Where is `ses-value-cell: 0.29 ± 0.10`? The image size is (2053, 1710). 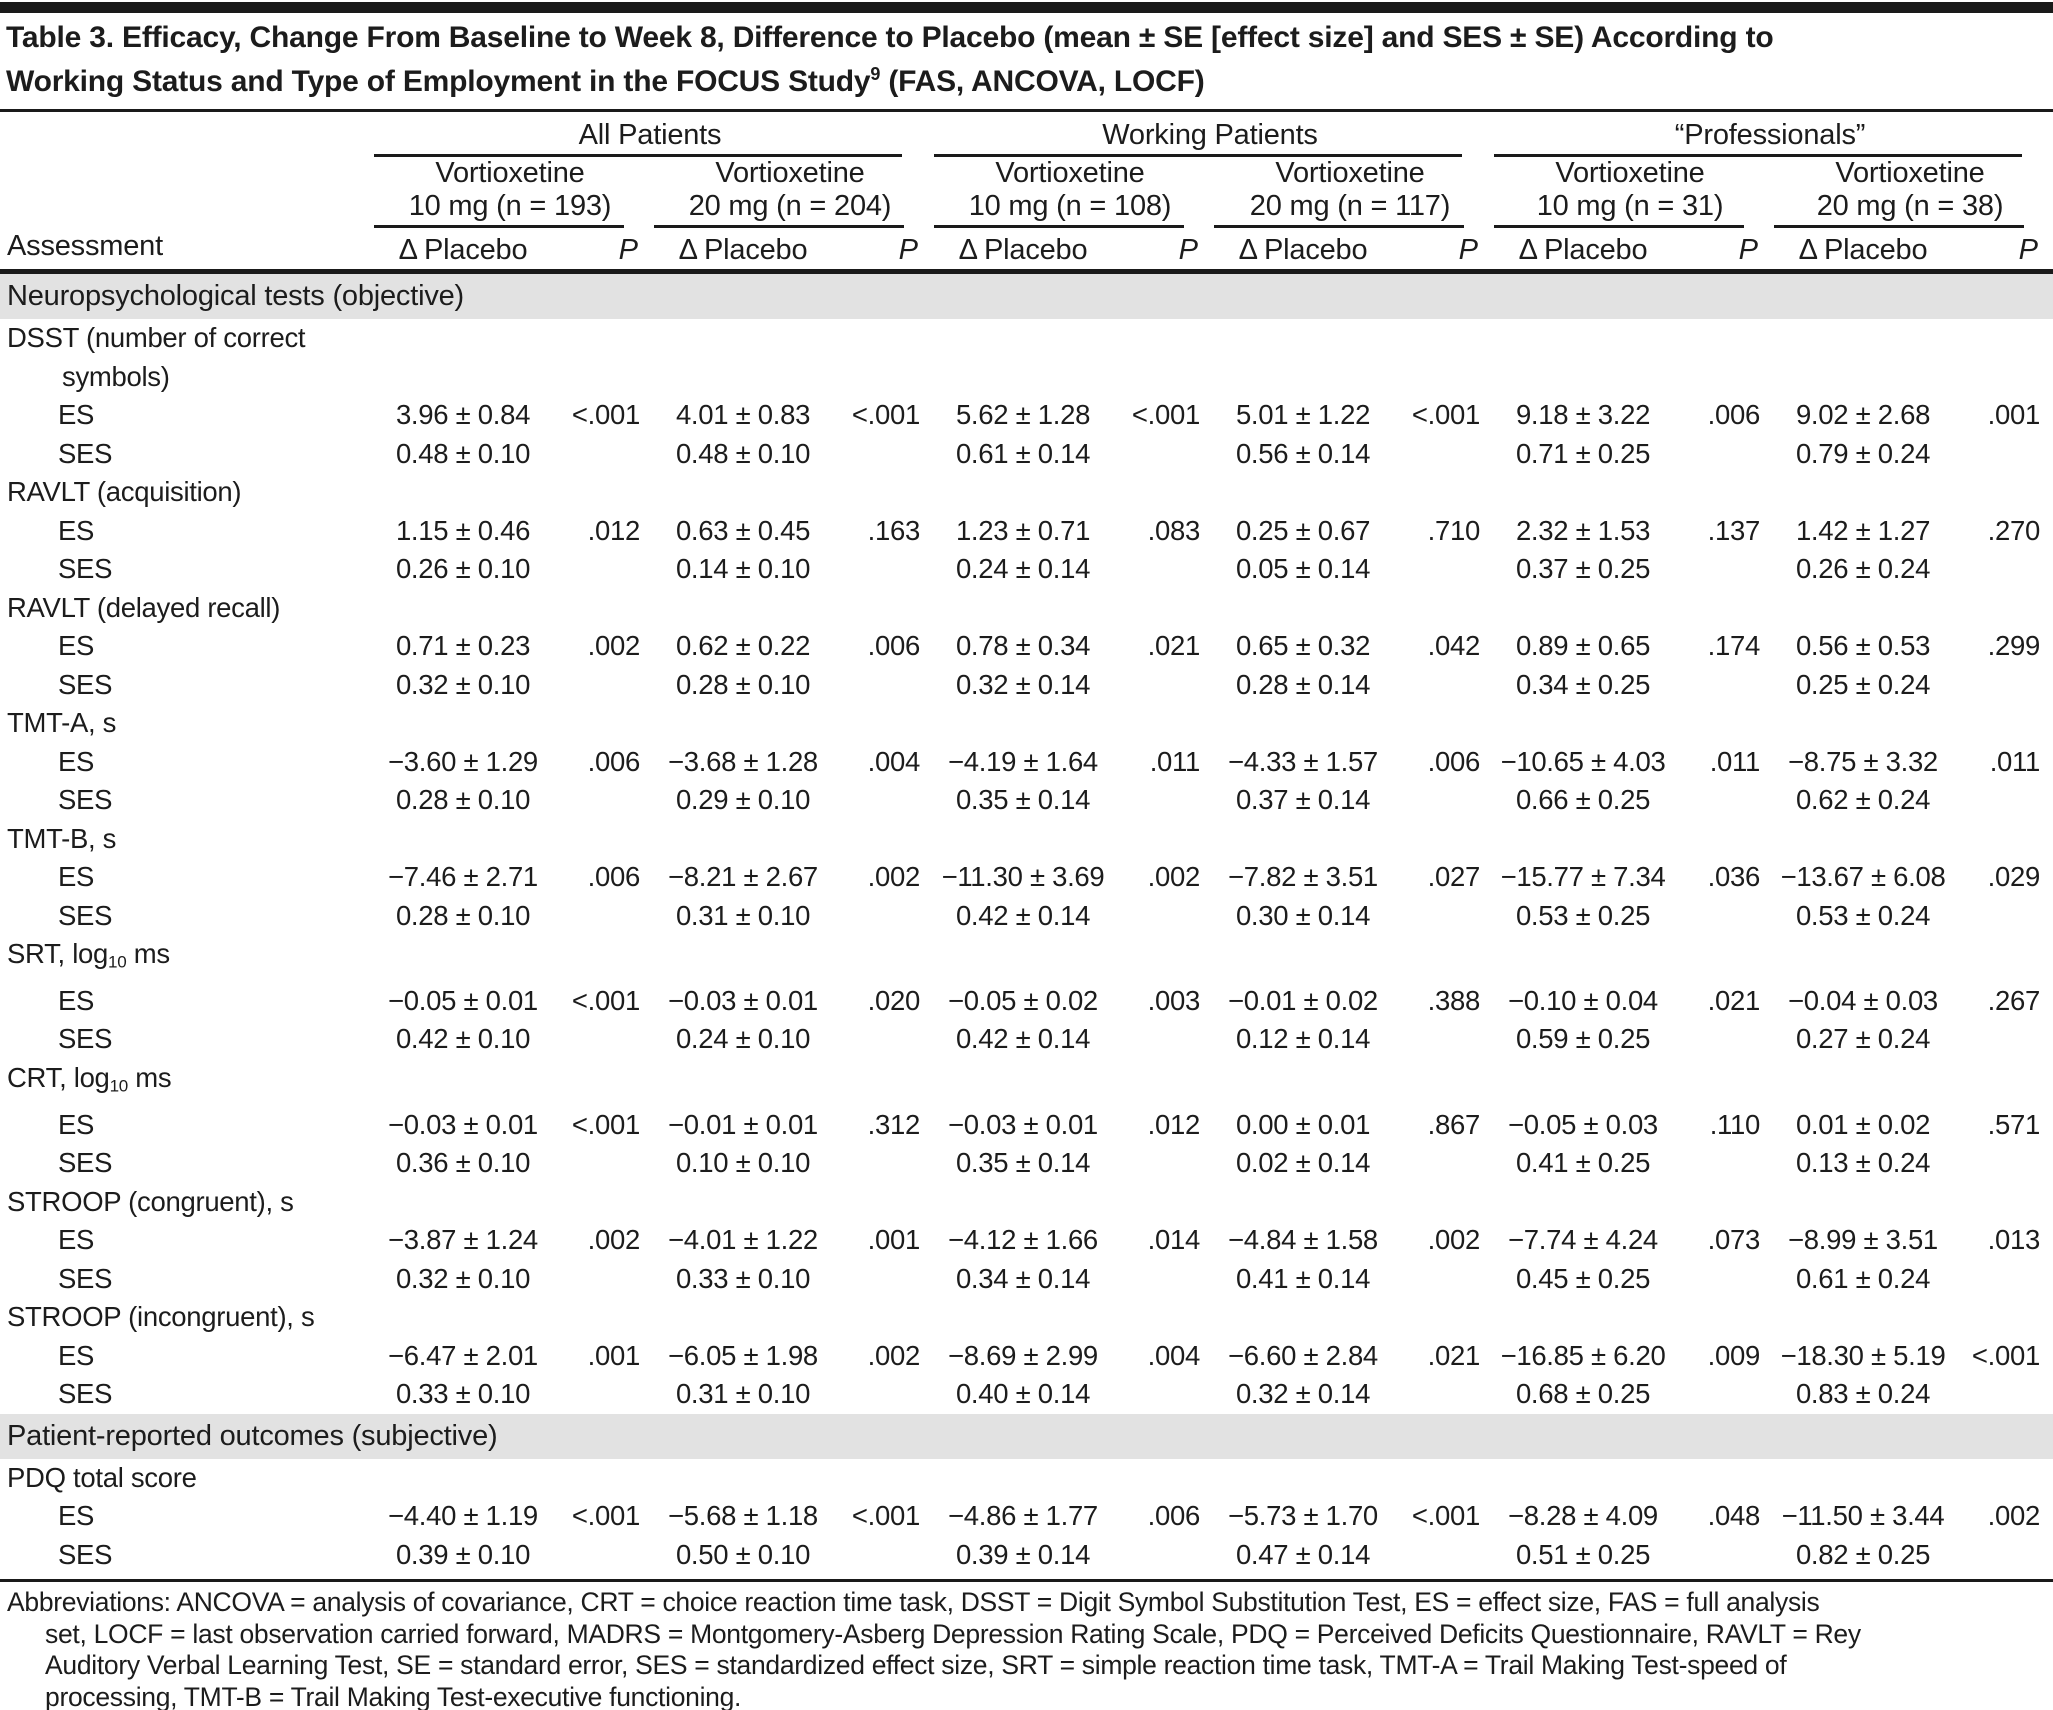 ses-value-cell: 0.29 ± 0.10 is located at coordinates (743, 799).